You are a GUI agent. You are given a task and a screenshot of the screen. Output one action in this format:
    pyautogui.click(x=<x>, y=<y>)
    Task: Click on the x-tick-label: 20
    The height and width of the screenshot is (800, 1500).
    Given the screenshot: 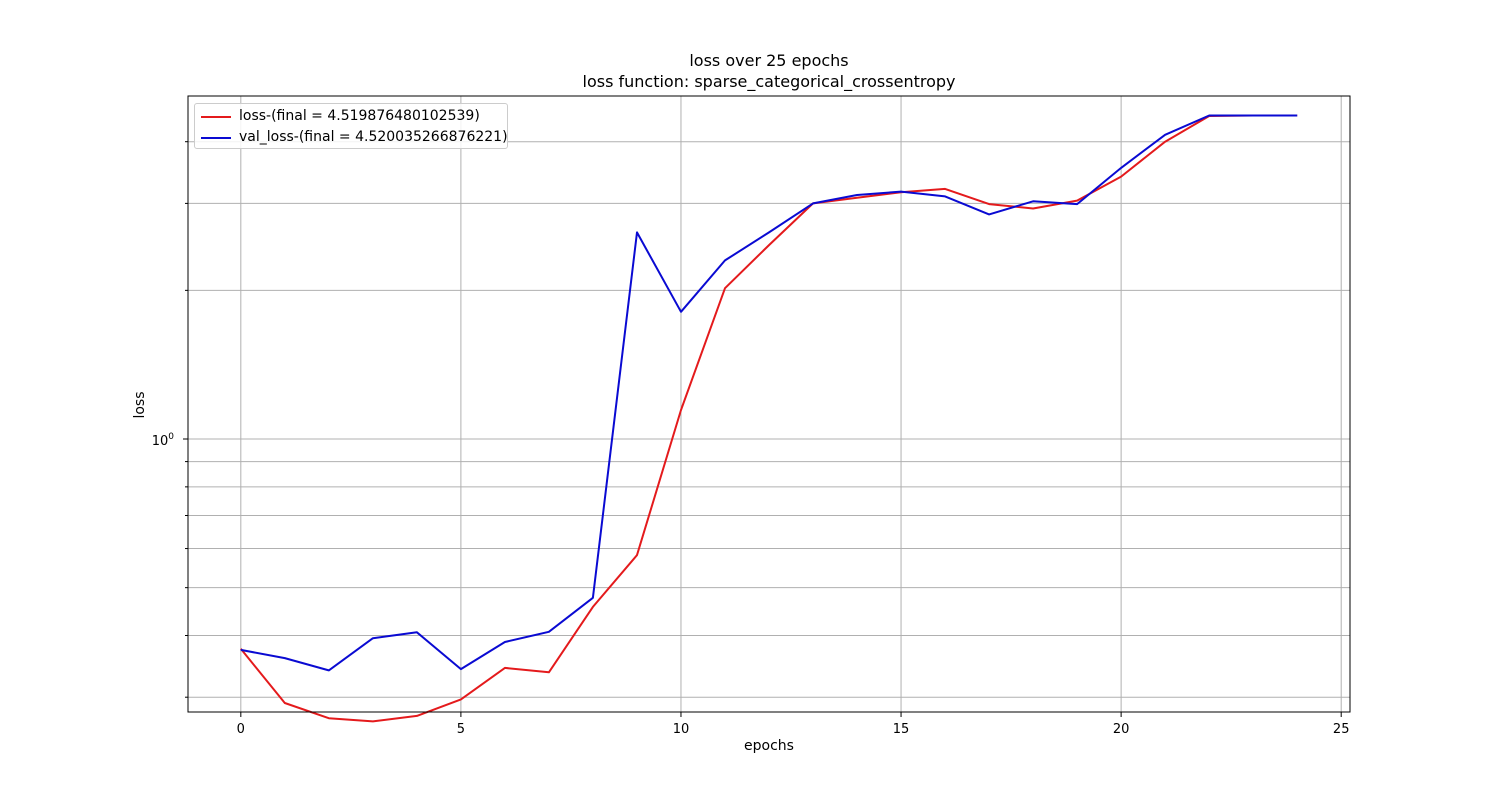 What is the action you would take?
    pyautogui.click(x=1121, y=729)
    